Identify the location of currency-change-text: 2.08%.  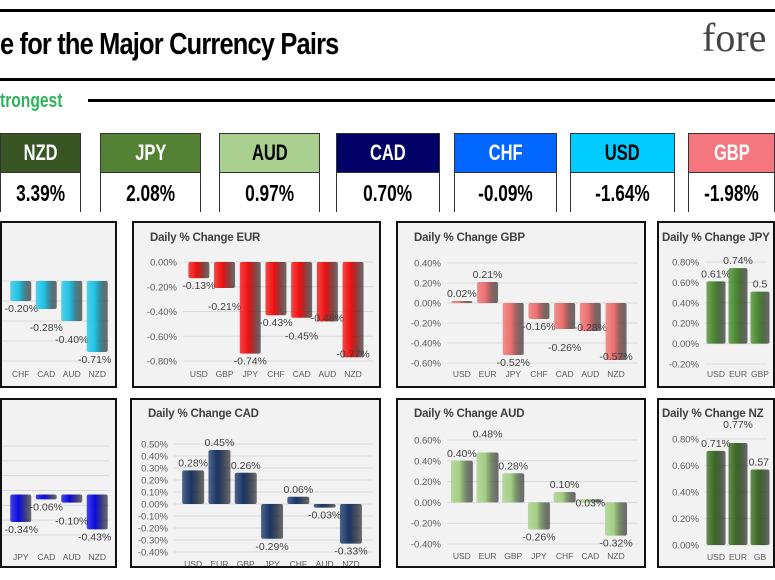
(150, 192).